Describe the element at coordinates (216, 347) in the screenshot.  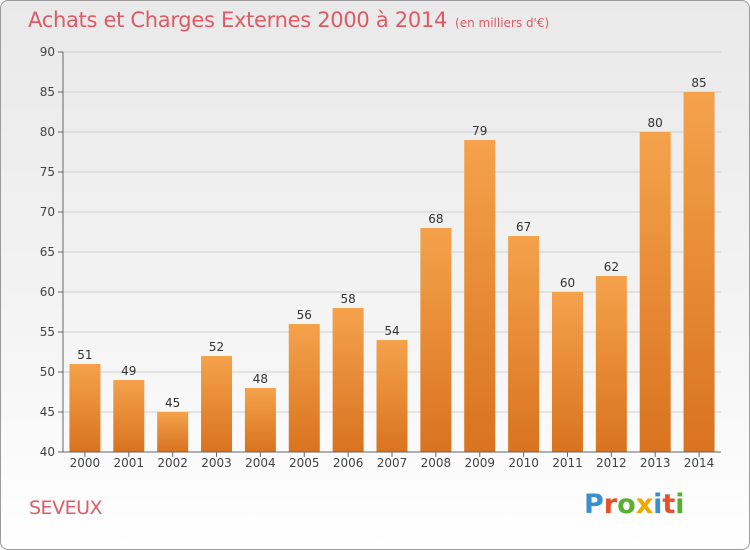
I see `bar-value-label: 52` at that location.